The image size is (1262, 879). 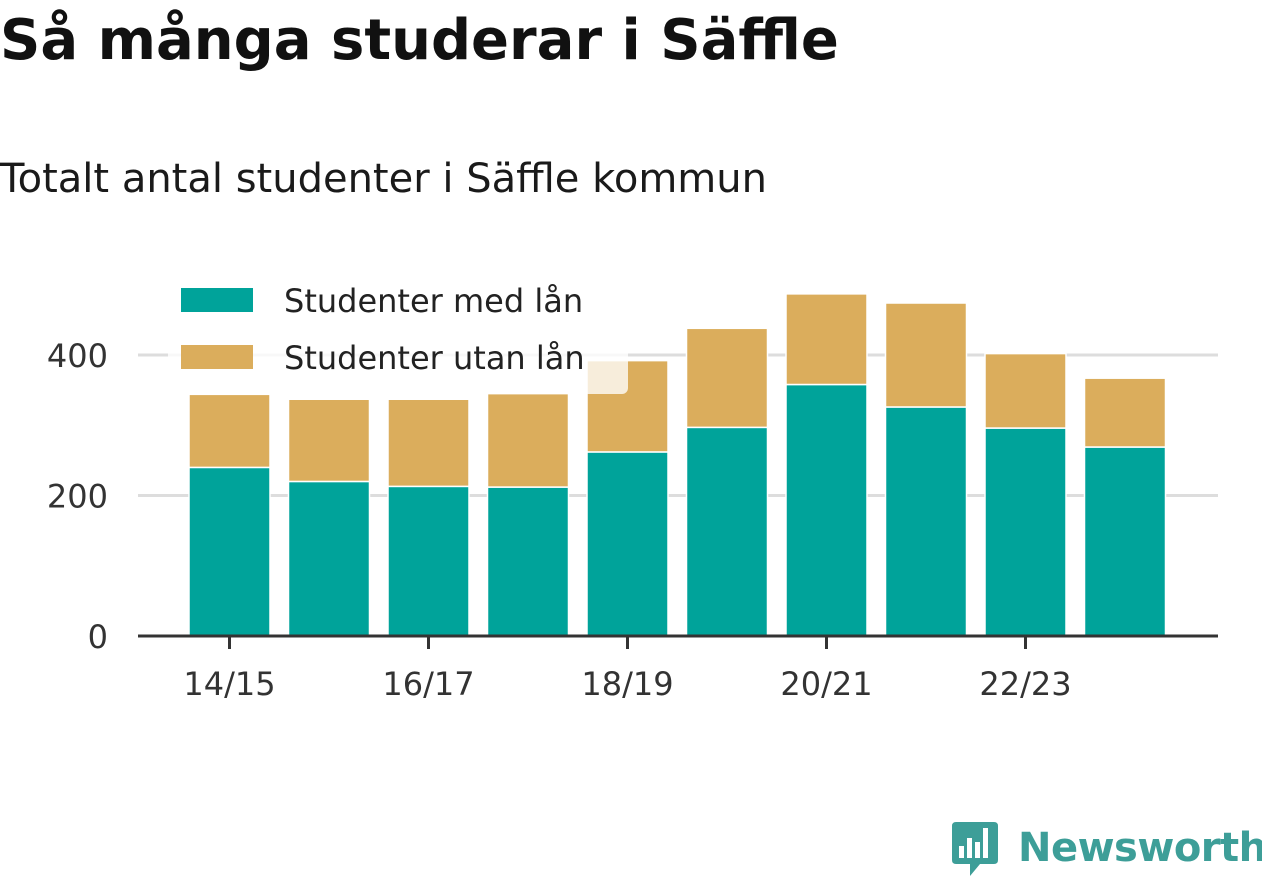 What do you see at coordinates (77, 356) in the screenshot?
I see `y-tick-label: 400` at bounding box center [77, 356].